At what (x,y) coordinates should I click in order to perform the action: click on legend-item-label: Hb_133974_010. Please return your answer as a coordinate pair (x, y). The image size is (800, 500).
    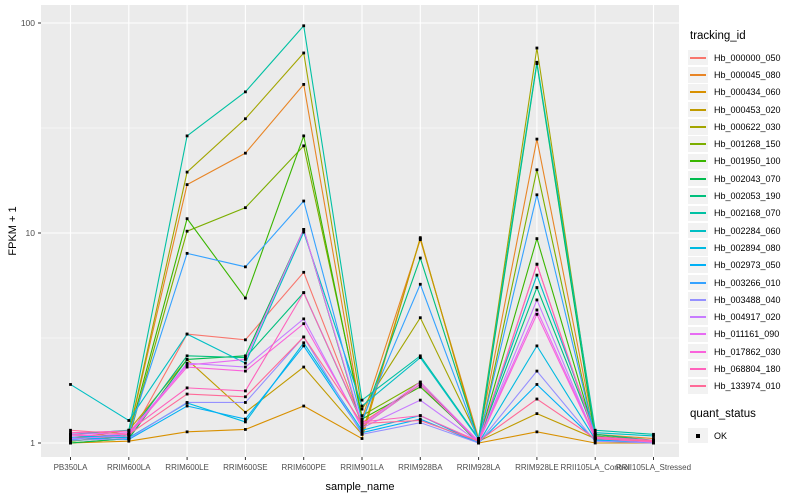
    Looking at the image, I should click on (747, 386).